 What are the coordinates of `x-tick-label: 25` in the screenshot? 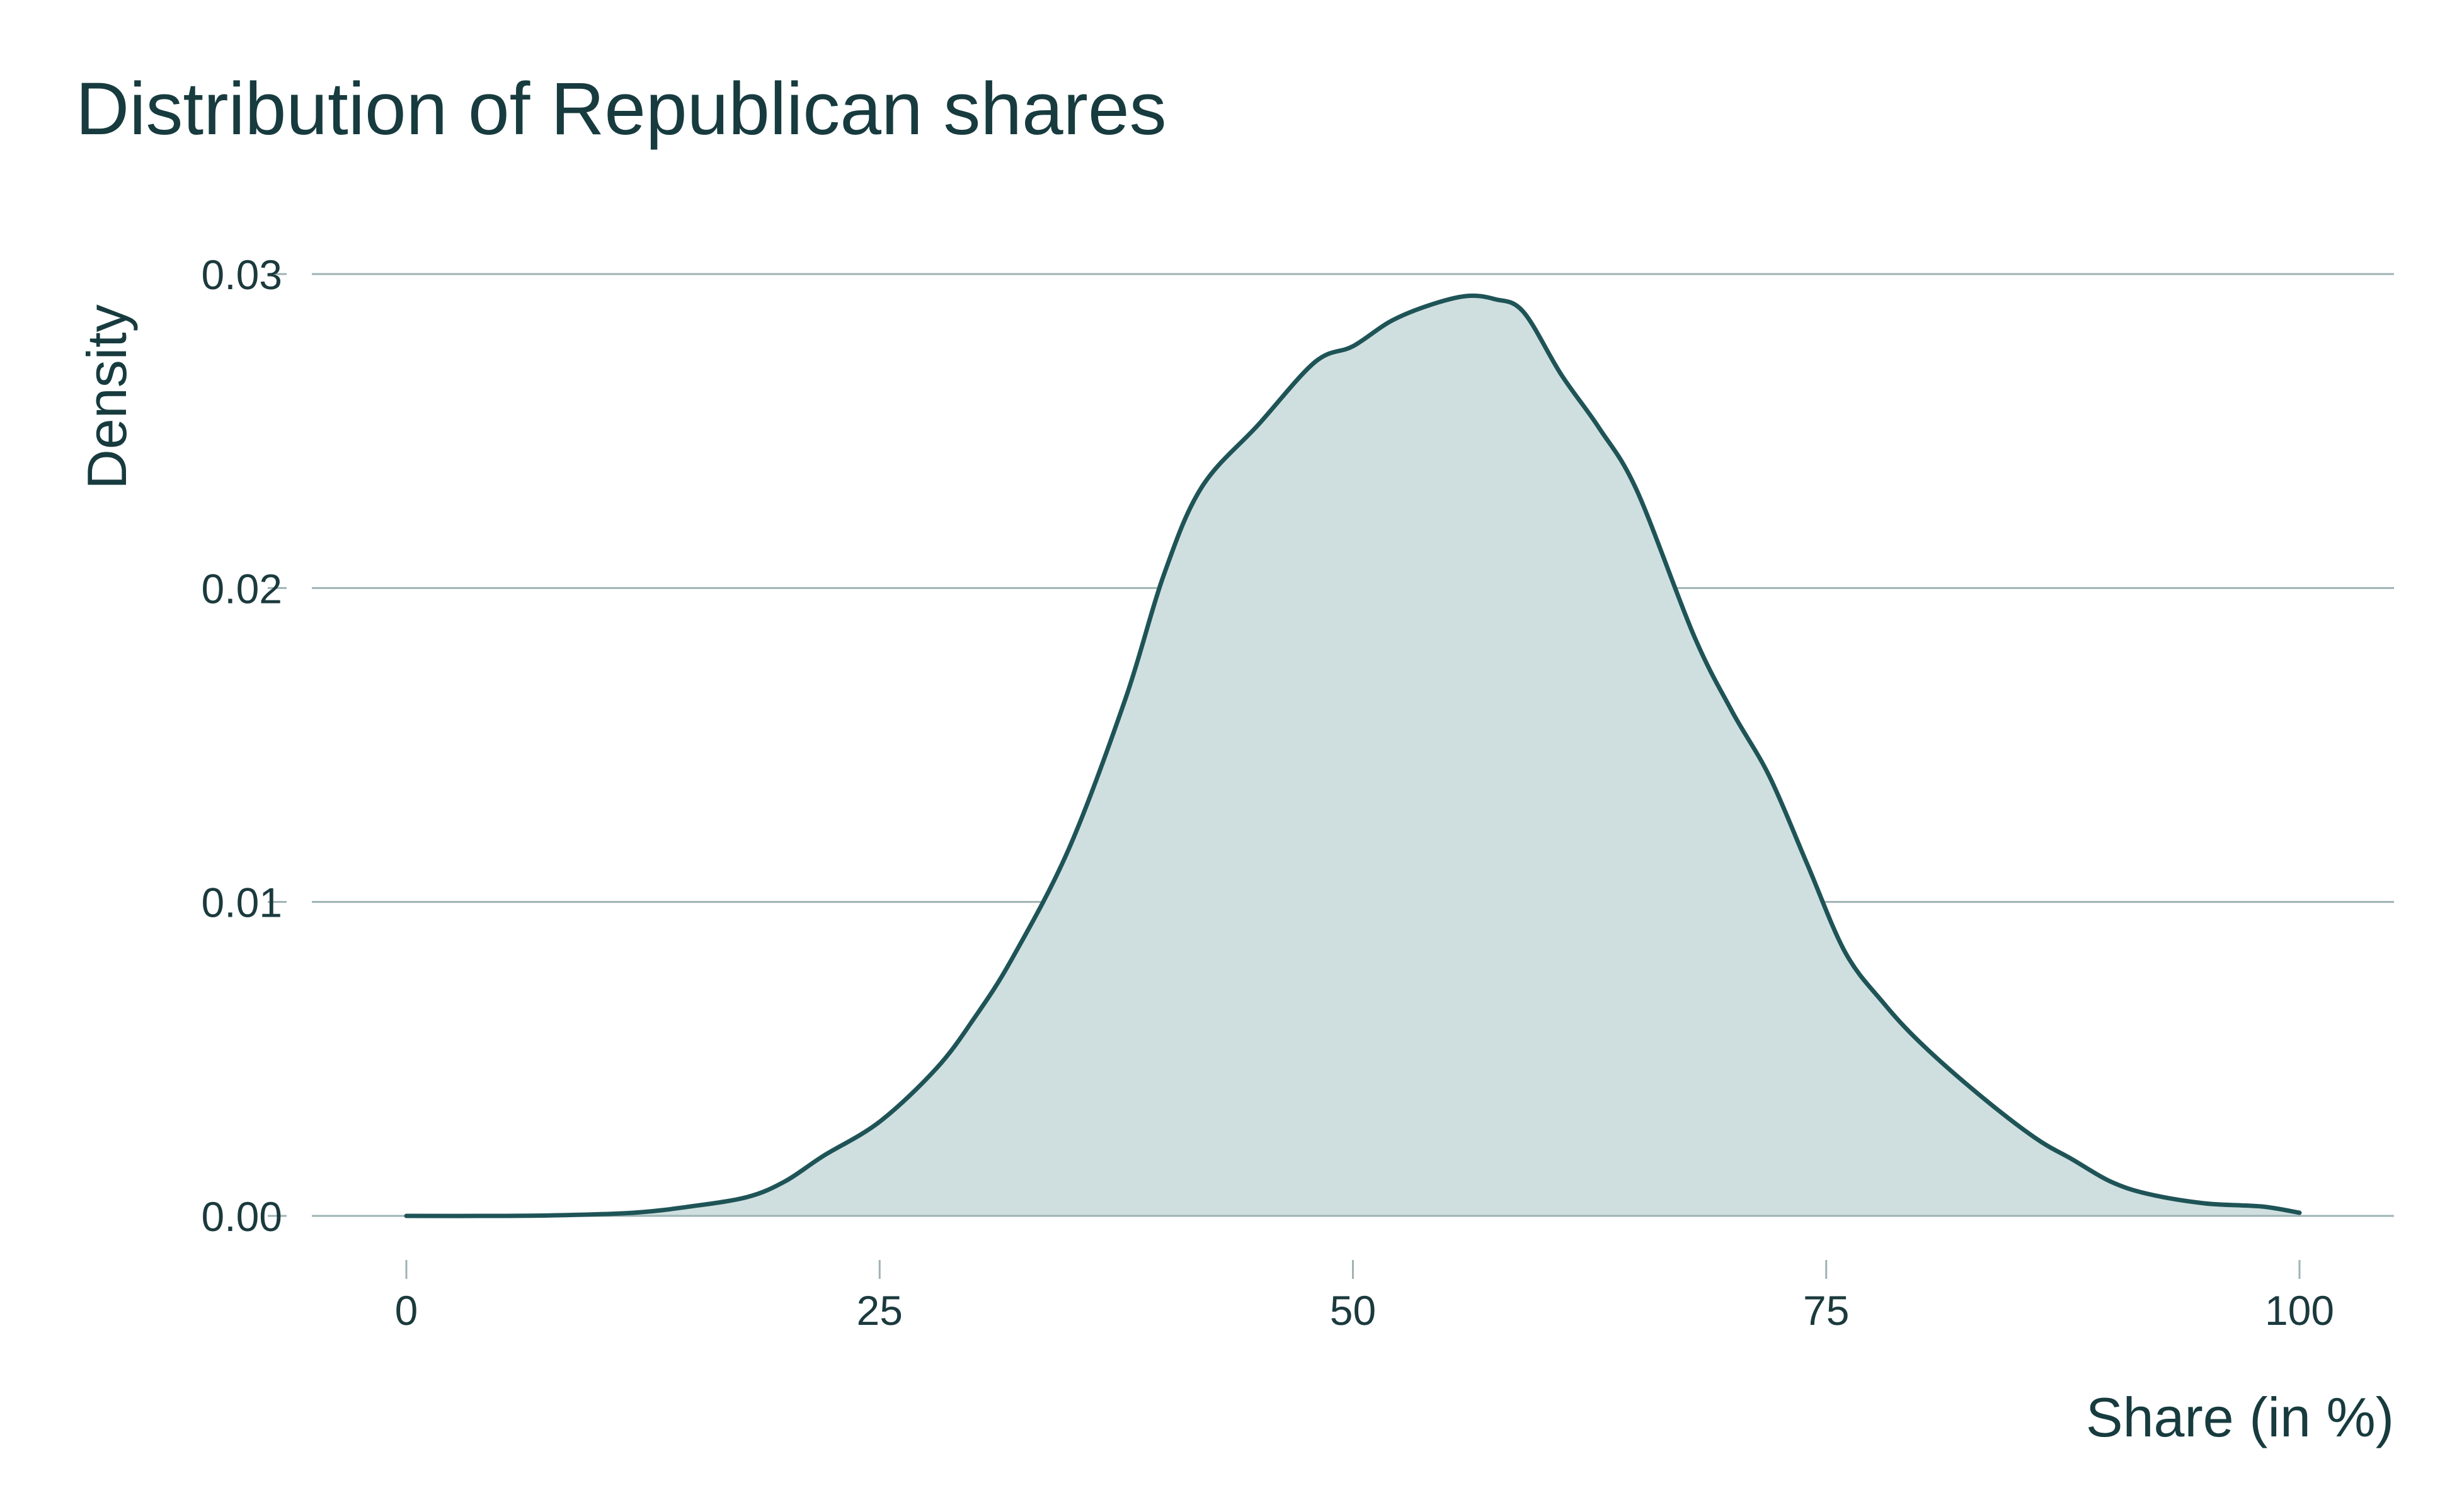 It's located at (880, 1310).